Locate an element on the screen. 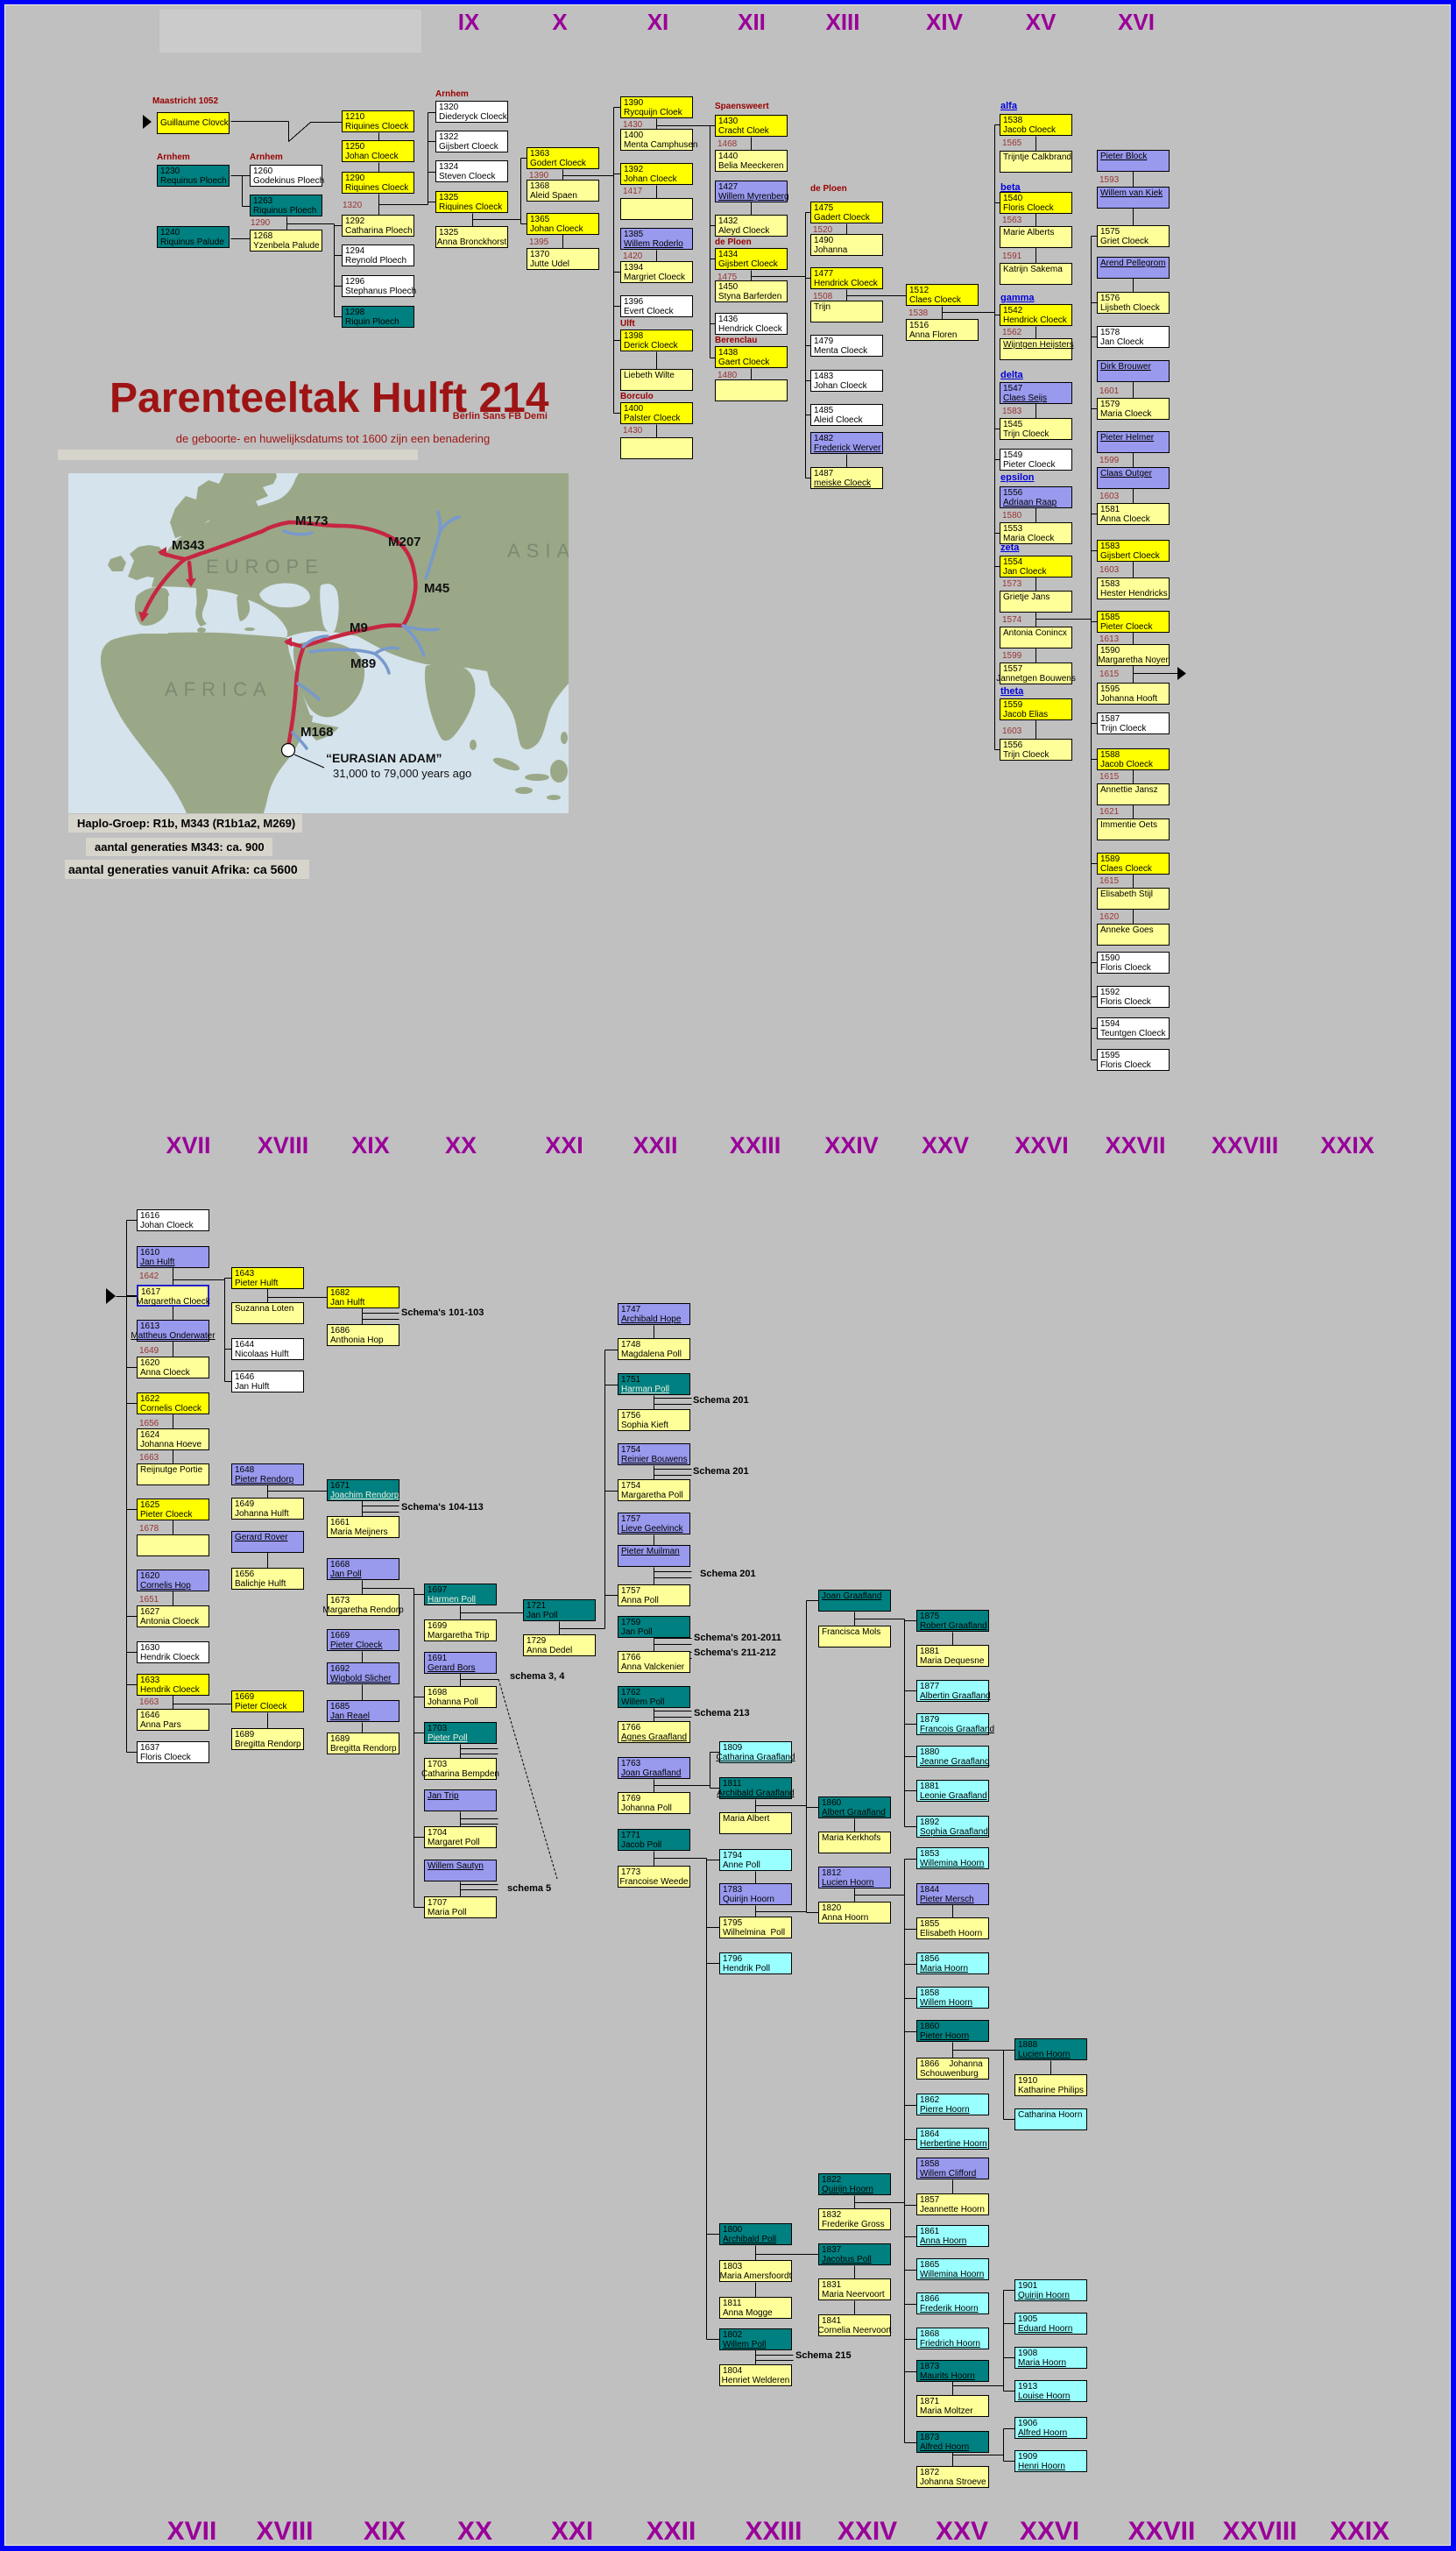 The height and width of the screenshot is (2551, 1456). svg-text: EUROPE is located at coordinates (265, 567).